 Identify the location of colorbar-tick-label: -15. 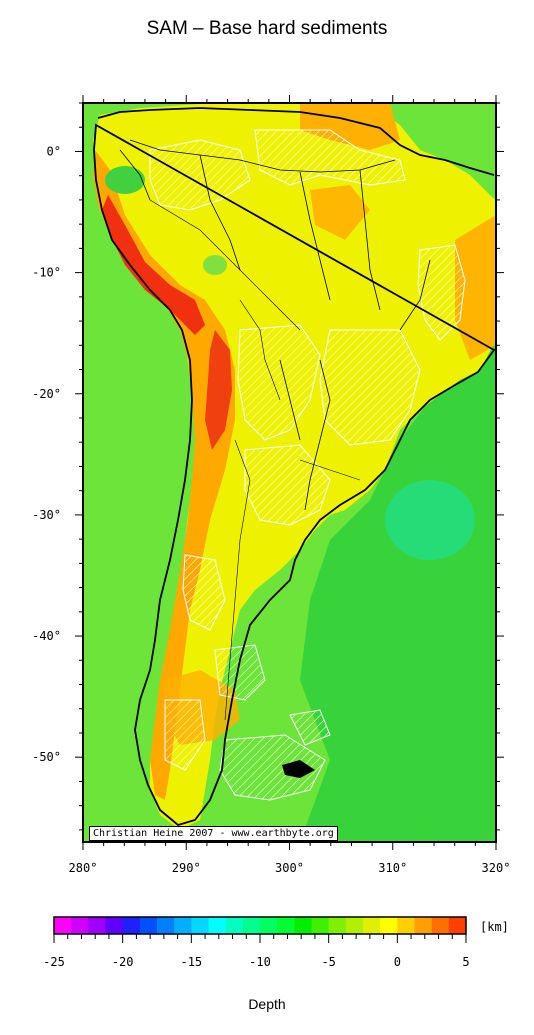
(191, 962).